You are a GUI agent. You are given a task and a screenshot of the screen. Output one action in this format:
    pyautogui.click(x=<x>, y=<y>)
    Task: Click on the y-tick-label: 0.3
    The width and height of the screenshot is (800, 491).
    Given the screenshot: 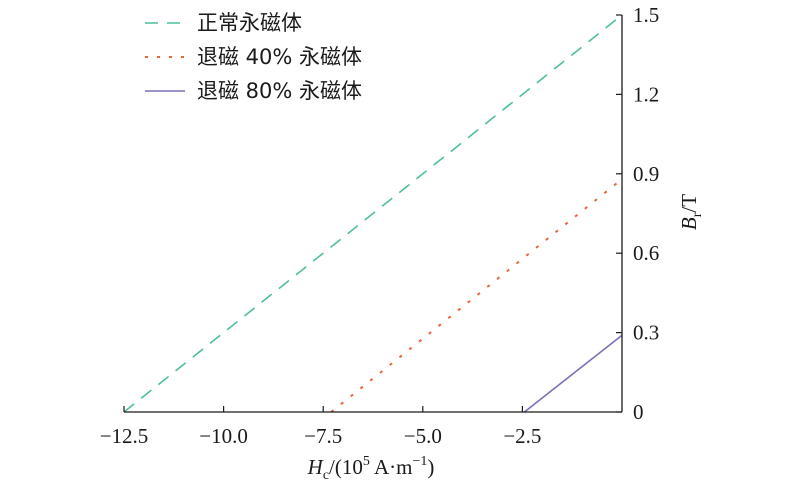 What is the action you would take?
    pyautogui.click(x=646, y=333)
    